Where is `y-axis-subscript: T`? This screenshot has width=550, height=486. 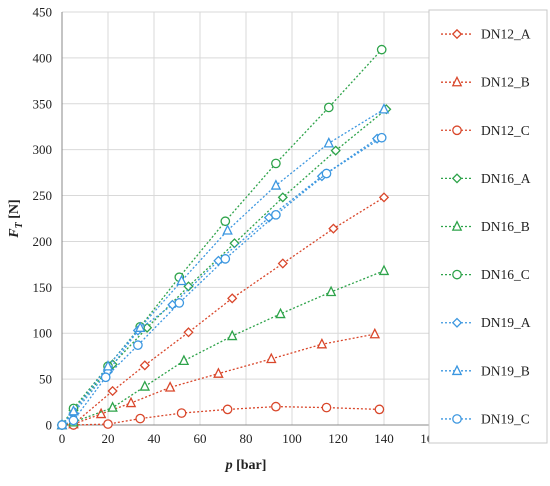 y-axis-subscript: T is located at coordinates (19, 224).